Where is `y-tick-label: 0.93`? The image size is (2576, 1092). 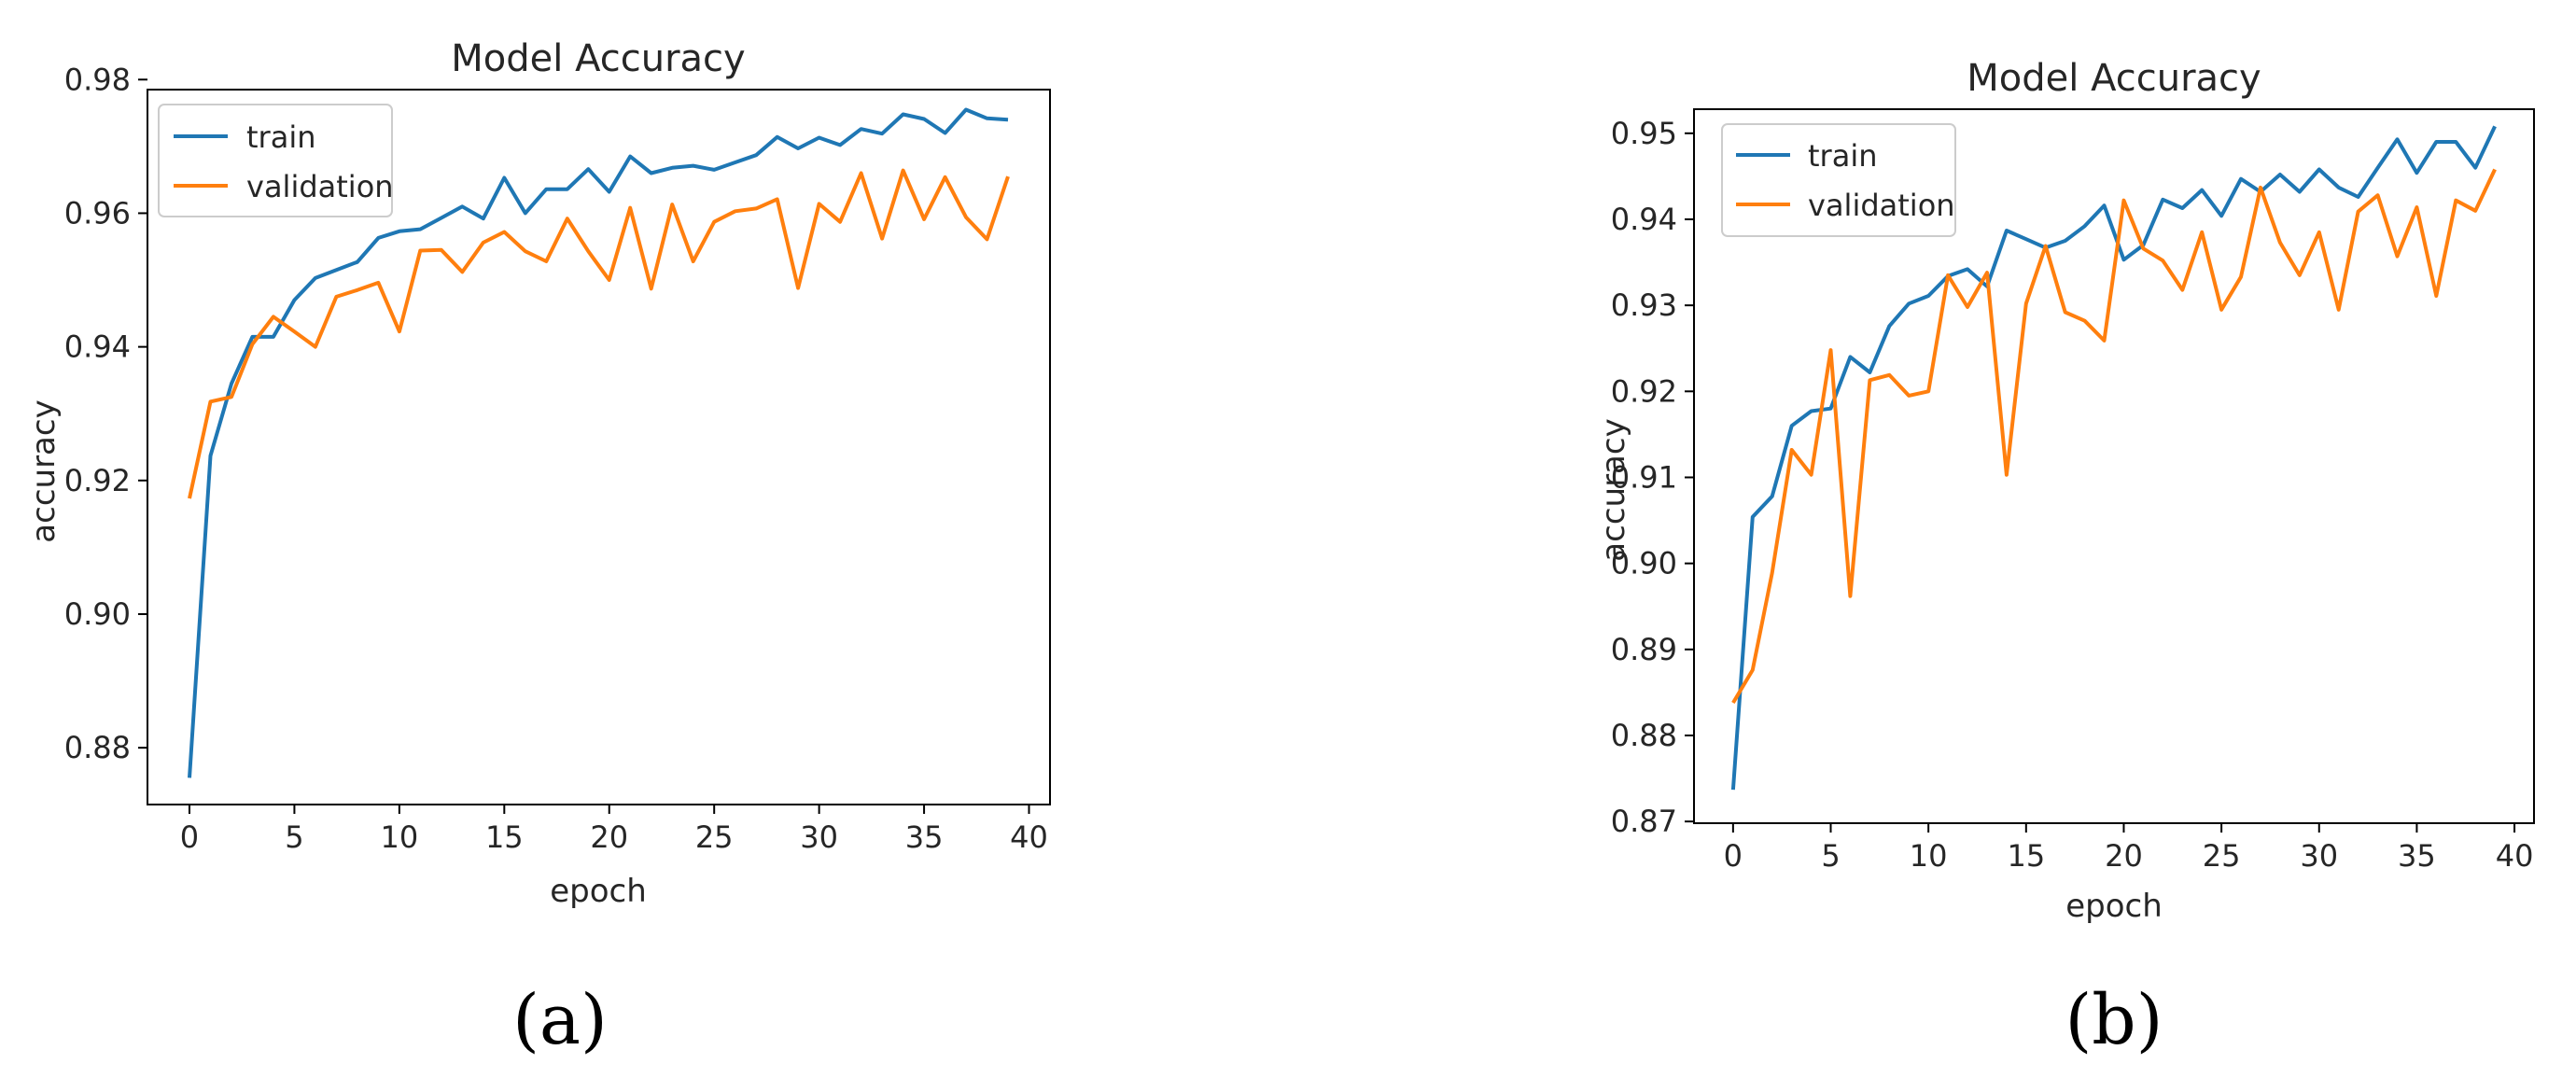 y-tick-label: 0.93 is located at coordinates (1644, 305).